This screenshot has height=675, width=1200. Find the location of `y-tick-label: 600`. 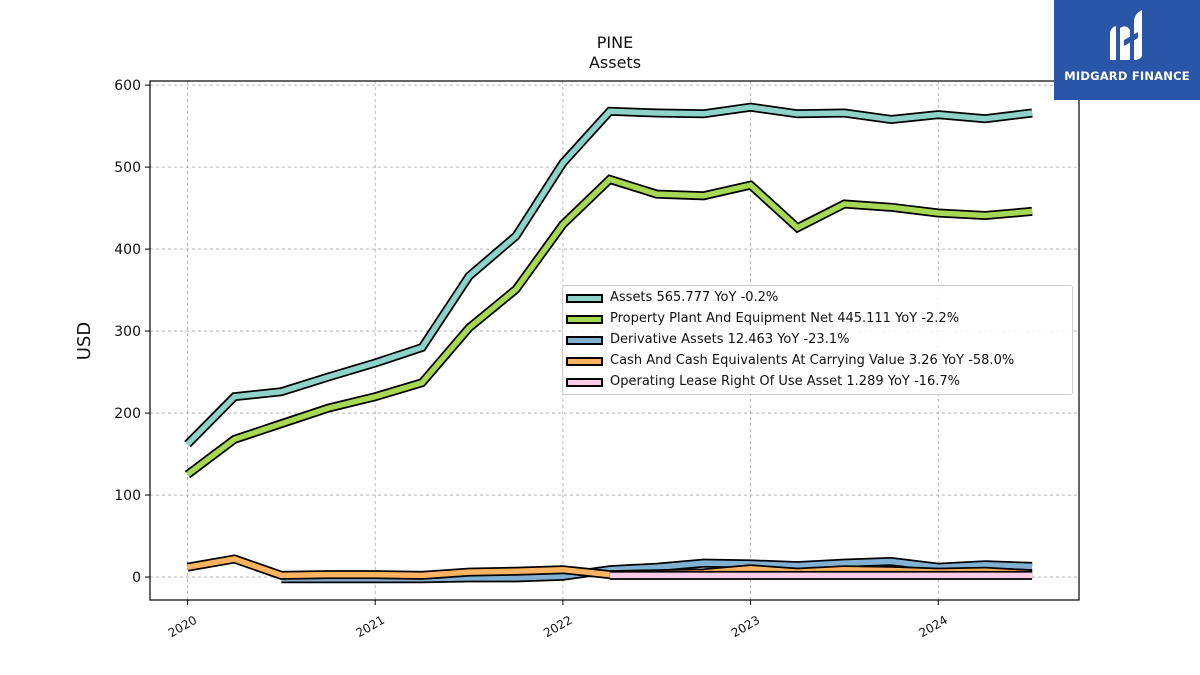

y-tick-label: 600 is located at coordinates (127, 86).